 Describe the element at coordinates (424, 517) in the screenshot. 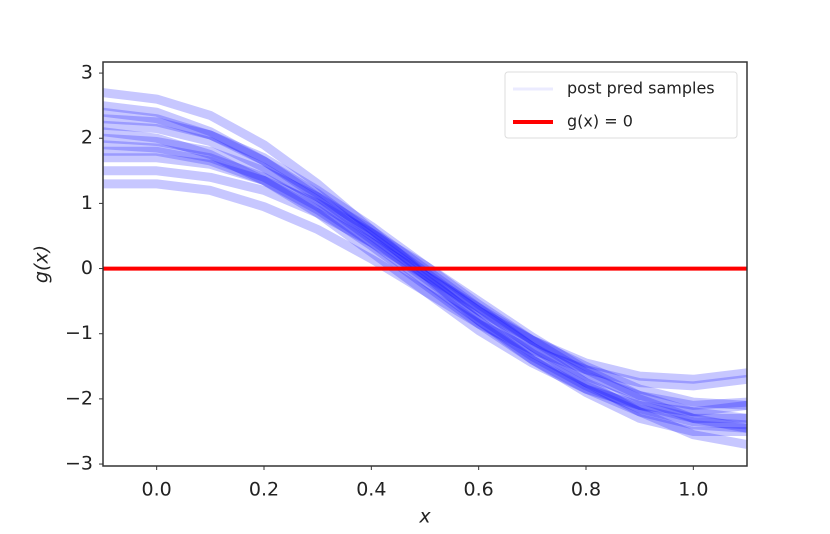

I see `x-axis-label: x` at that location.